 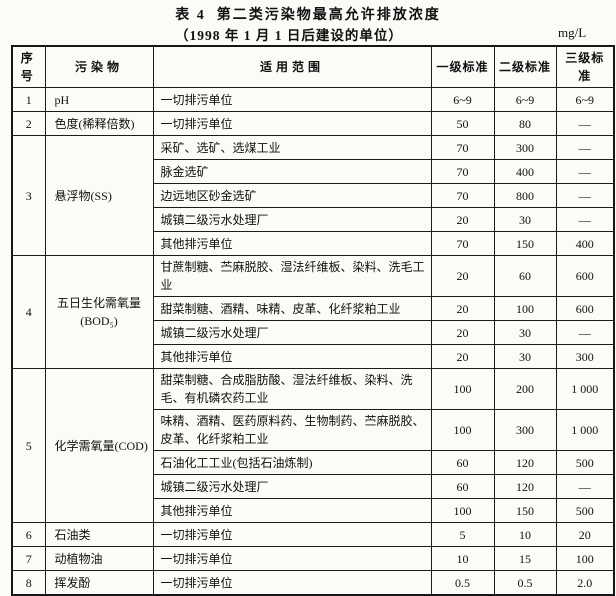 I want to click on scope-cell: 甘蔗制糖、苎麻脱胶、湿法纤维板、染料、洗毛工业, so click(x=292, y=276).